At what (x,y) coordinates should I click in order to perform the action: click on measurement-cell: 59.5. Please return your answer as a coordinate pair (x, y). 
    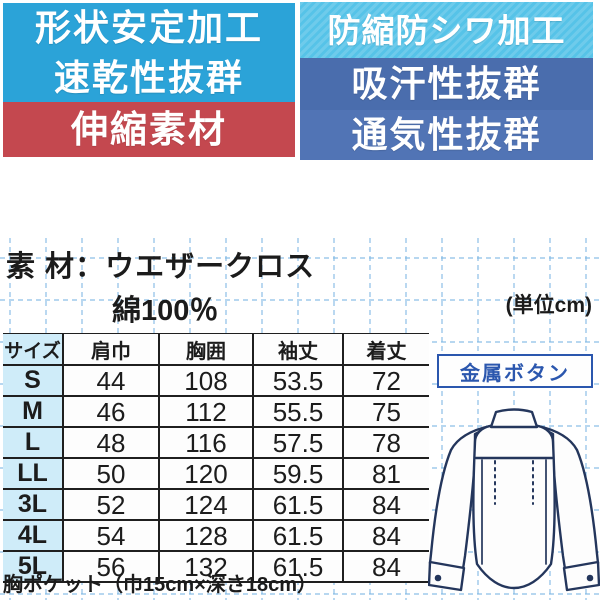
    Looking at the image, I should click on (298, 474).